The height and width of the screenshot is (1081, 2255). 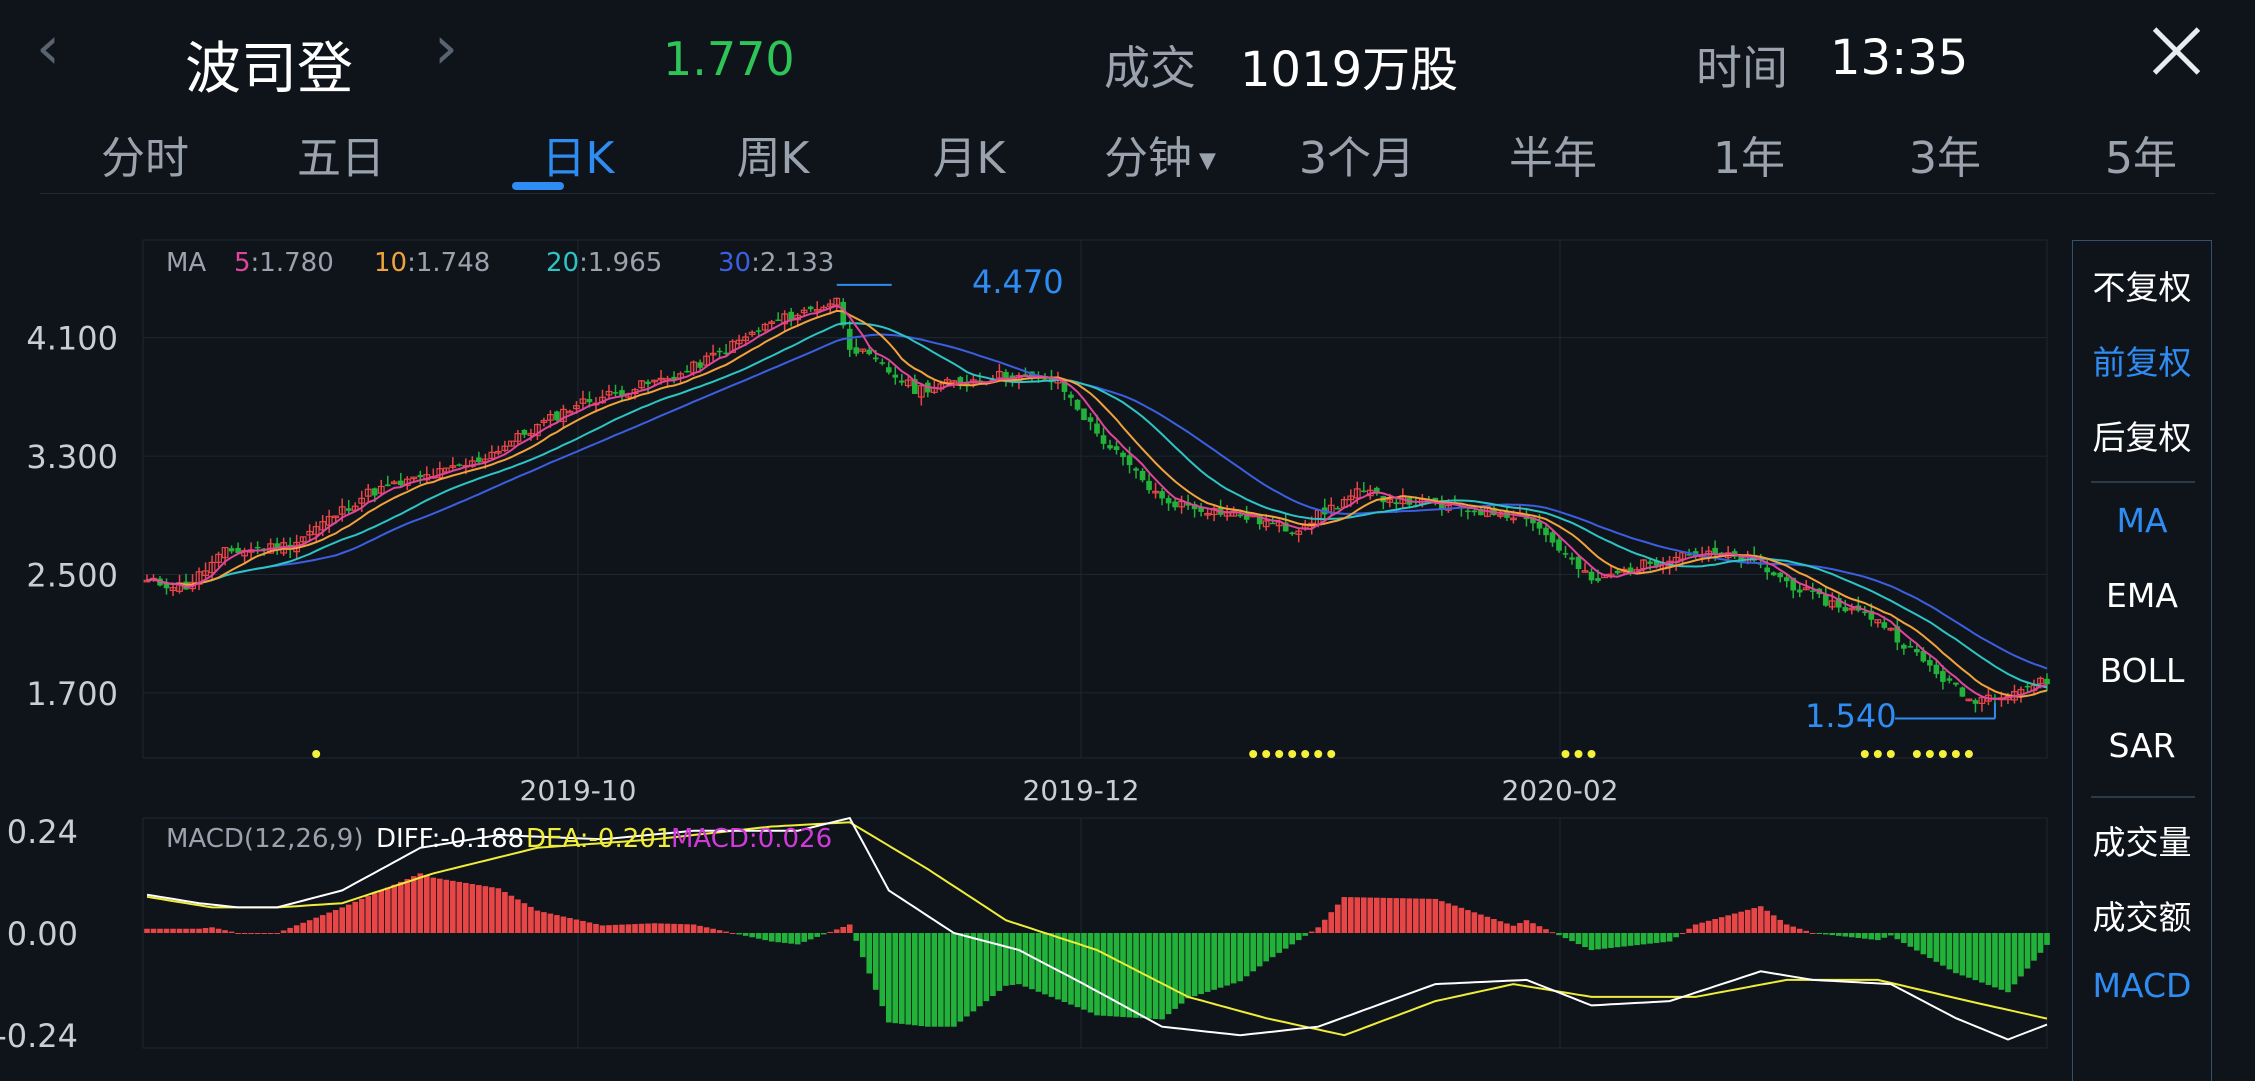 I want to click on close-icon, so click(x=2177, y=51).